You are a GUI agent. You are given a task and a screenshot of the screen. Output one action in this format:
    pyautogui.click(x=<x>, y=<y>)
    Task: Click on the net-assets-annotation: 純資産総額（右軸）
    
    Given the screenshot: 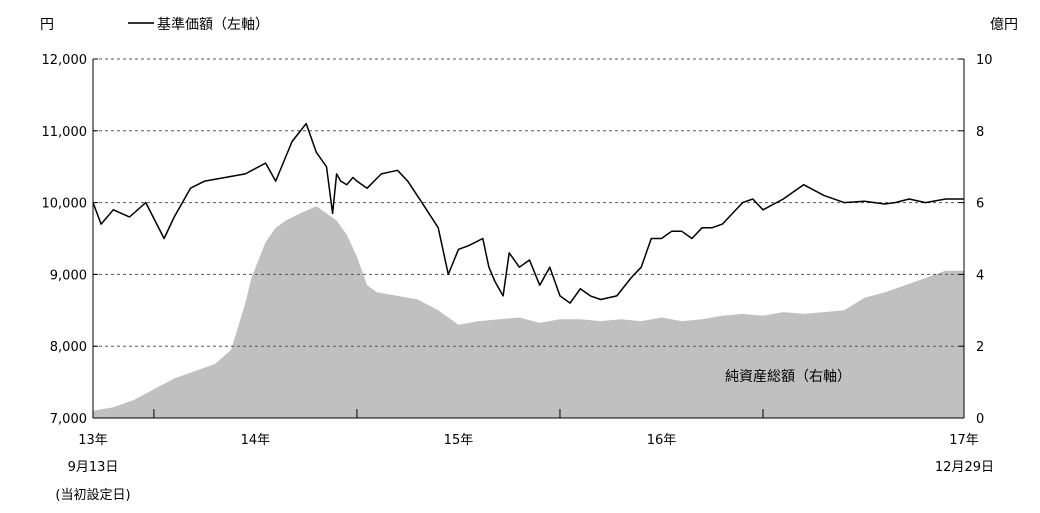 What is the action you would take?
    pyautogui.click(x=788, y=377)
    